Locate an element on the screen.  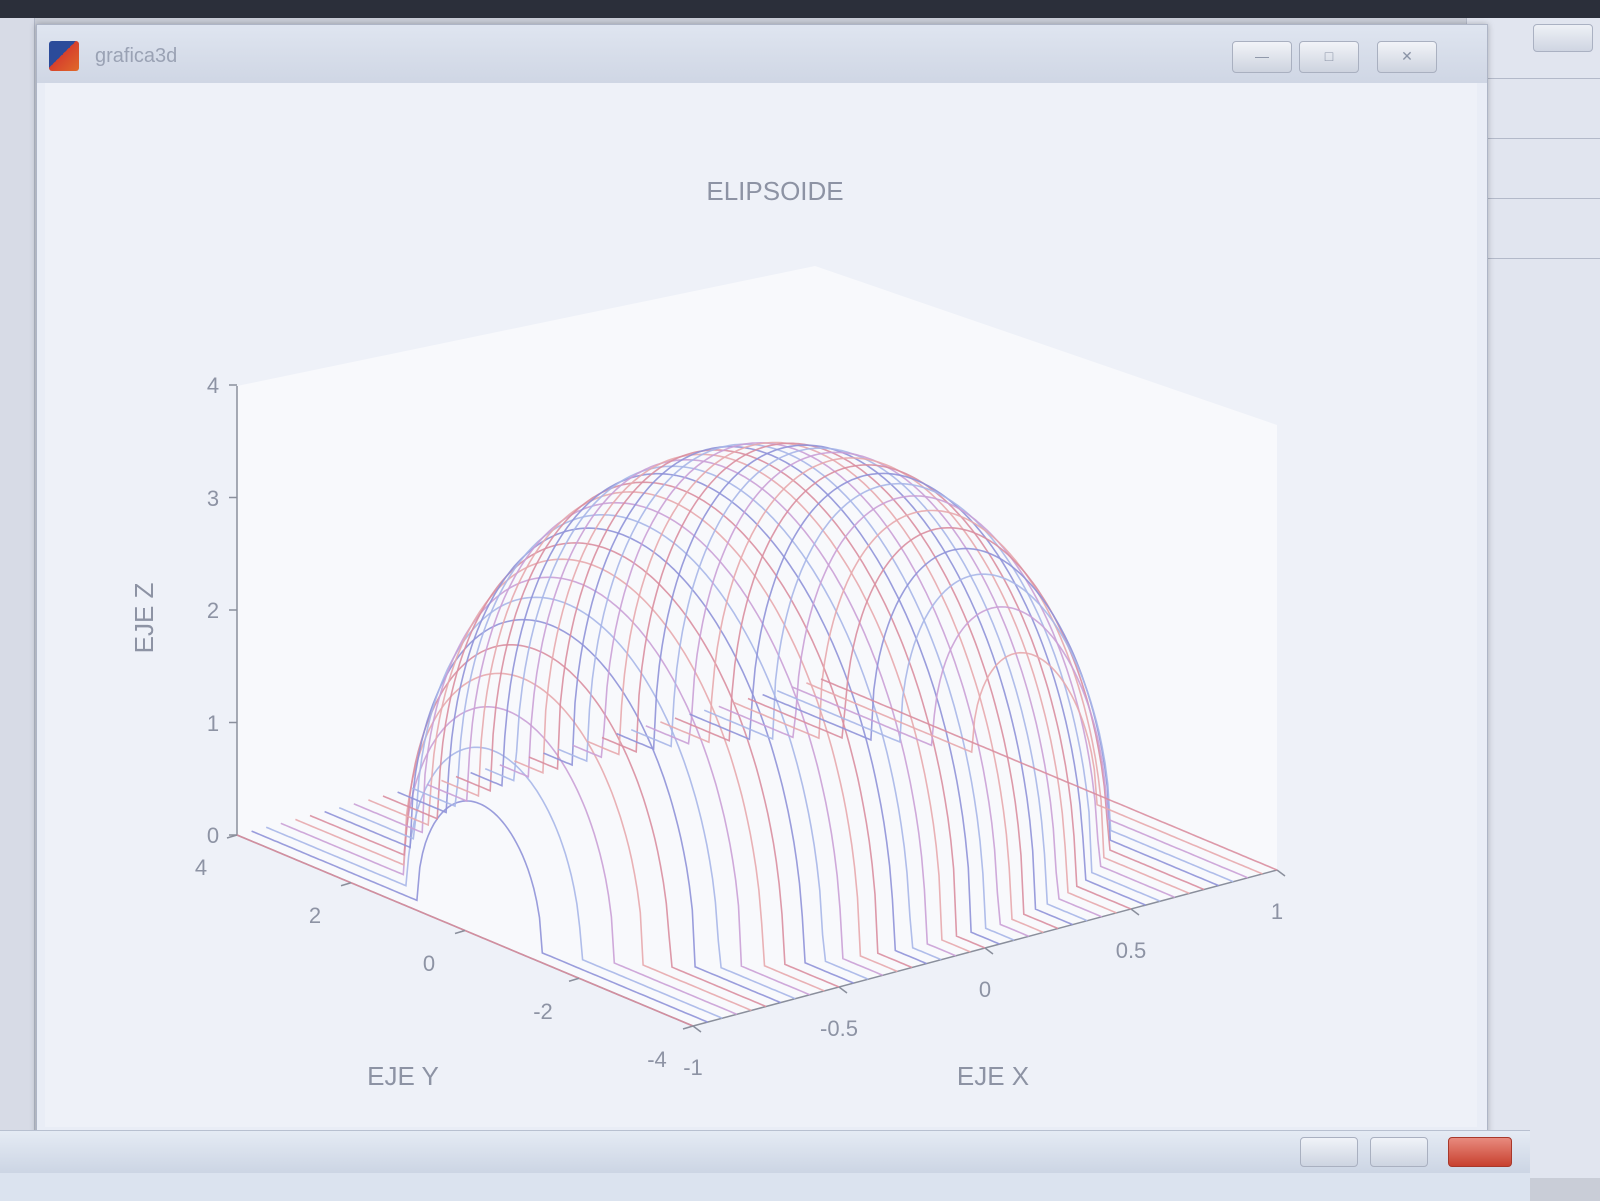
minimize-icon: — is located at coordinates (1262, 56).